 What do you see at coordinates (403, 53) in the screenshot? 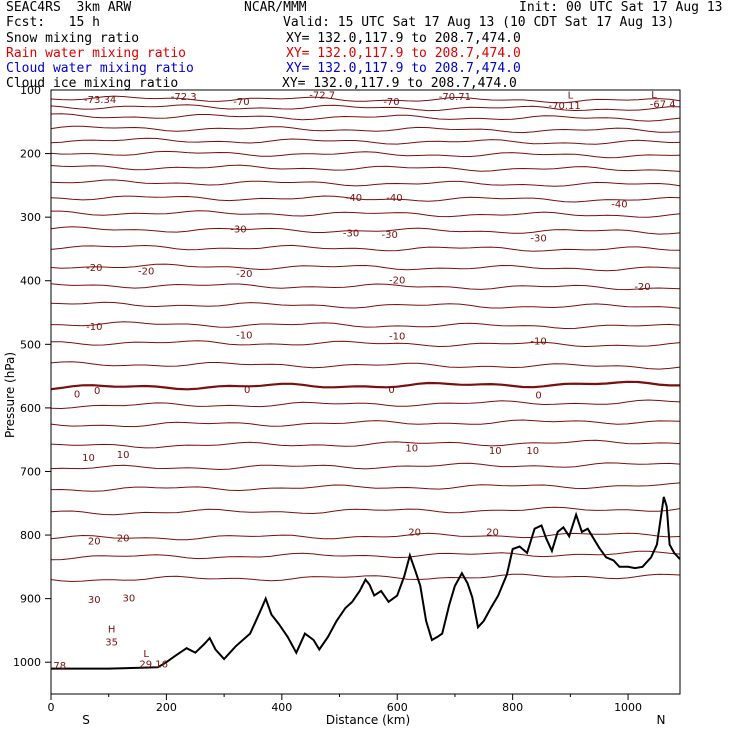
I see `field-xy-rain: XY= 132.0,117.9 to 208.7,474.0` at bounding box center [403, 53].